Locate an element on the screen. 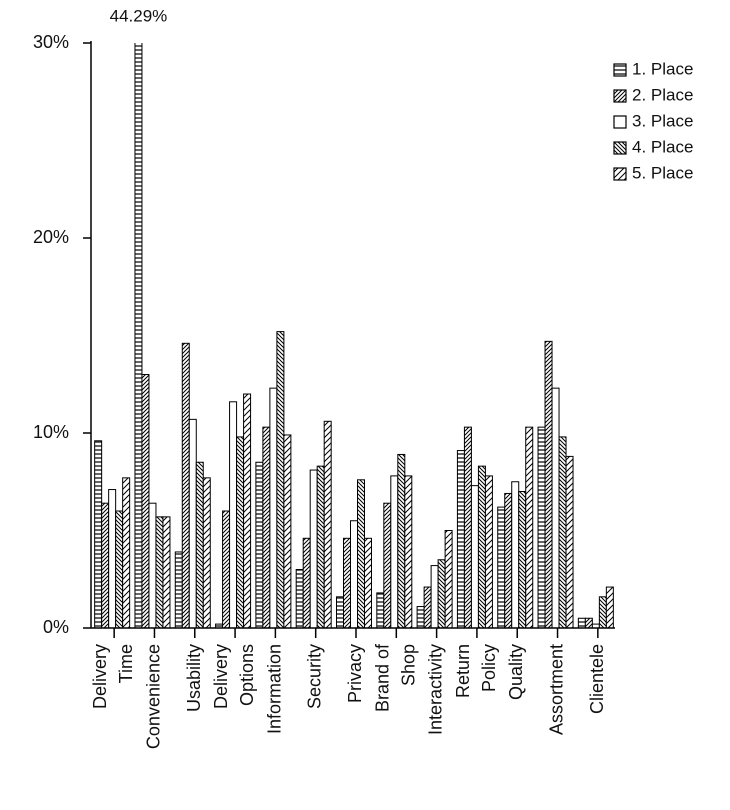 This screenshot has height=810, width=730. legend-label: 4. Place is located at coordinates (662, 146).